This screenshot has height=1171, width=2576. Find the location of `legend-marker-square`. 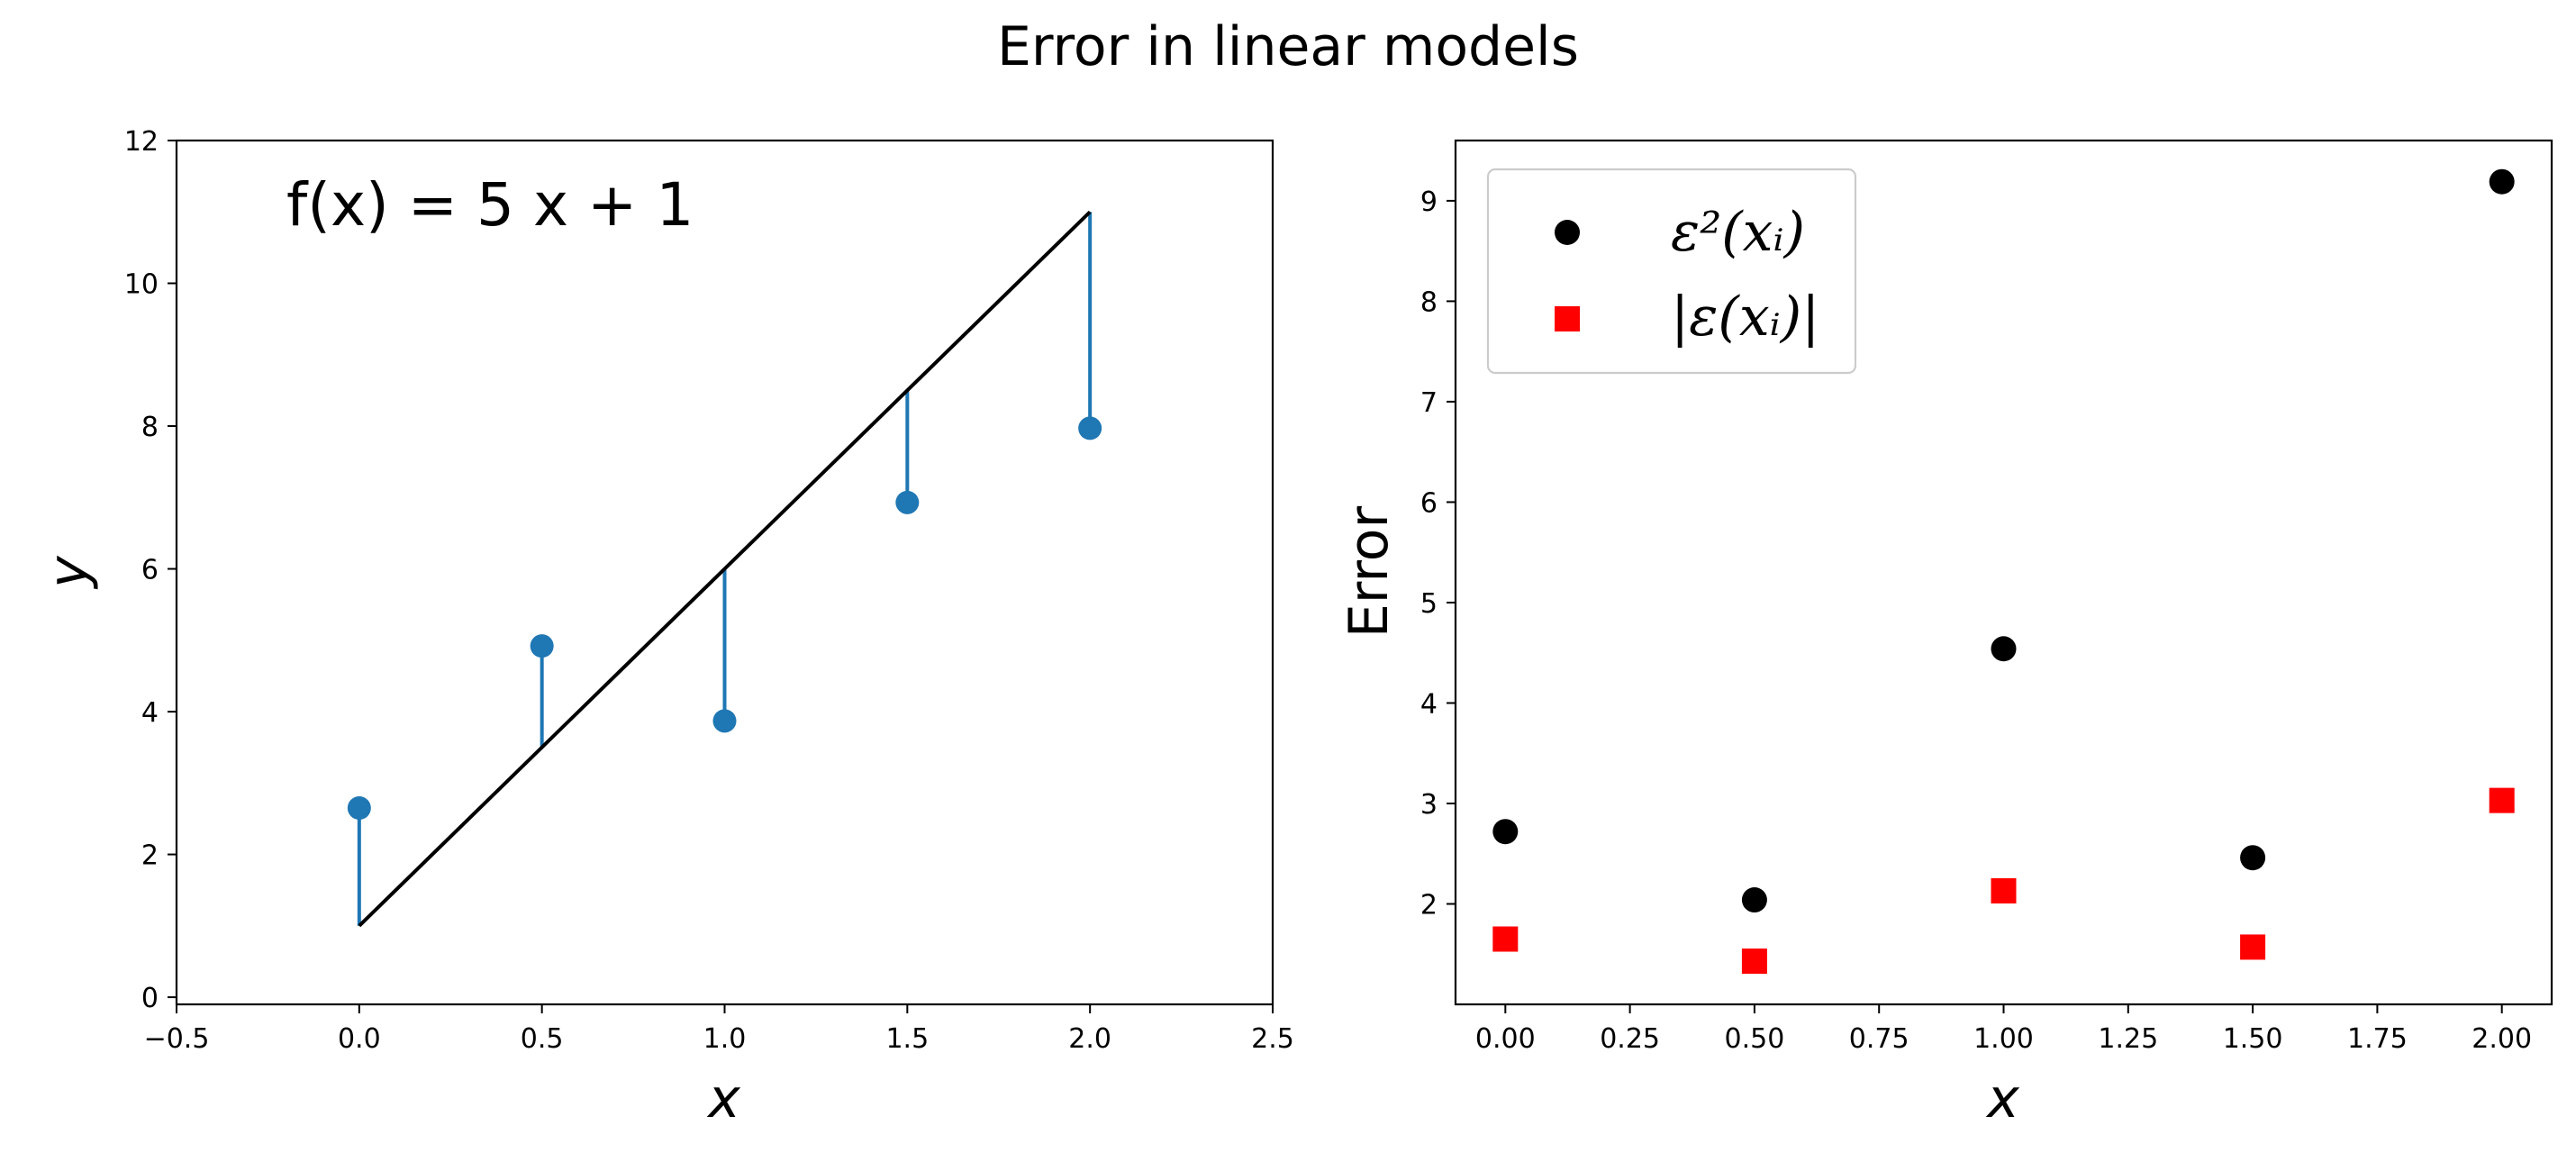

legend-marker-square is located at coordinates (1567, 318).